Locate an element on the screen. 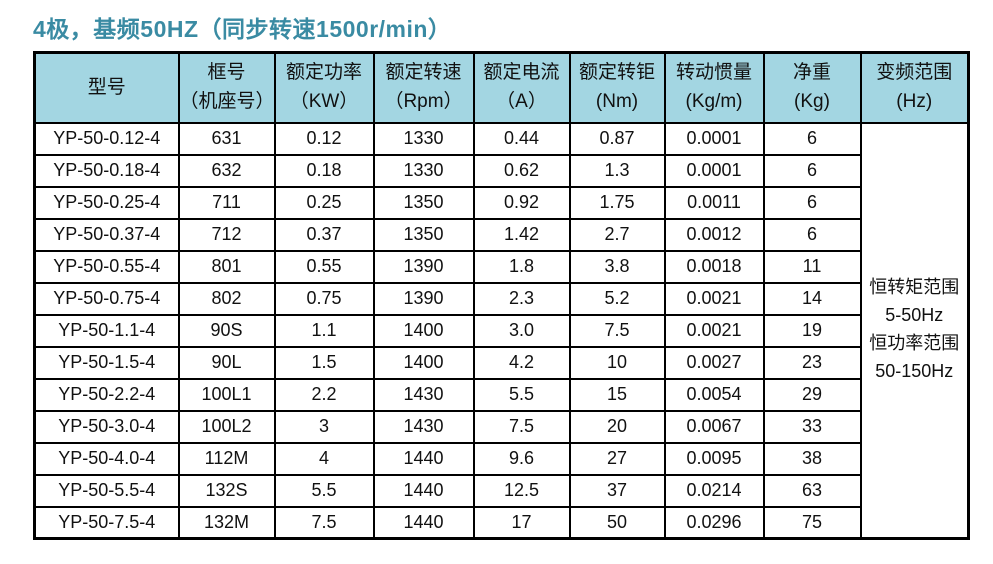  header-inertia: 转动惯量 (Kg/m) is located at coordinates (714, 87).